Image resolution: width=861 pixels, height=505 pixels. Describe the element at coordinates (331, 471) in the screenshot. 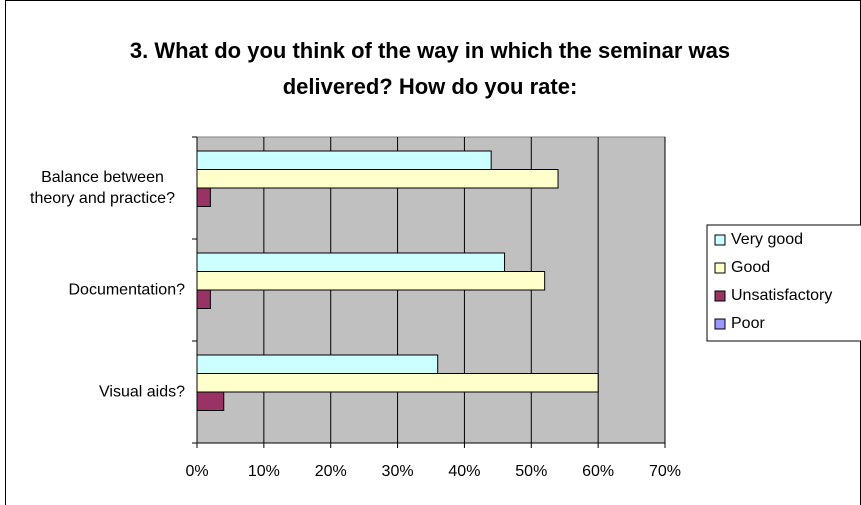

I see `x-tick-label: 20%` at that location.